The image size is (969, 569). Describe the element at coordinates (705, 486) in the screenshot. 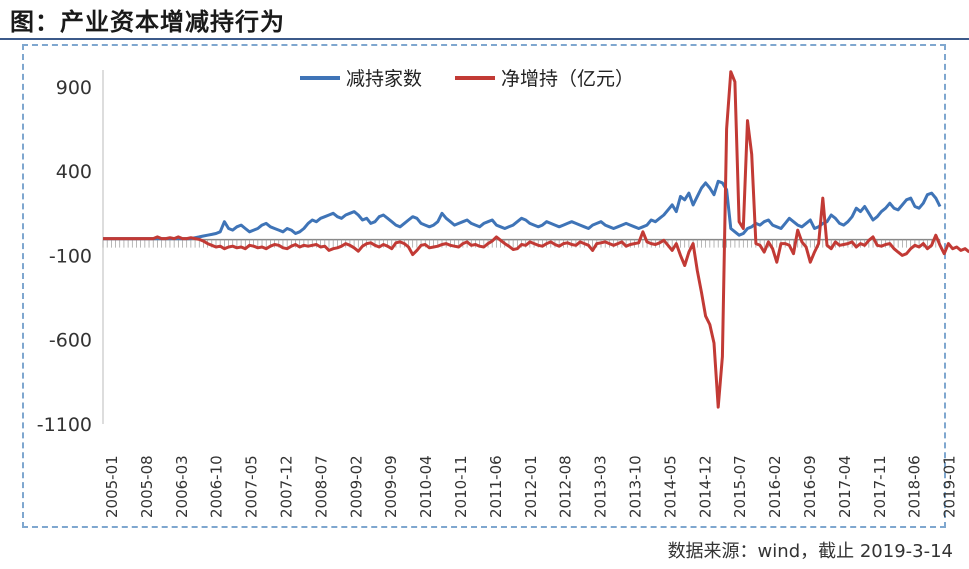

I see `x-tick-label: 2014-12` at that location.